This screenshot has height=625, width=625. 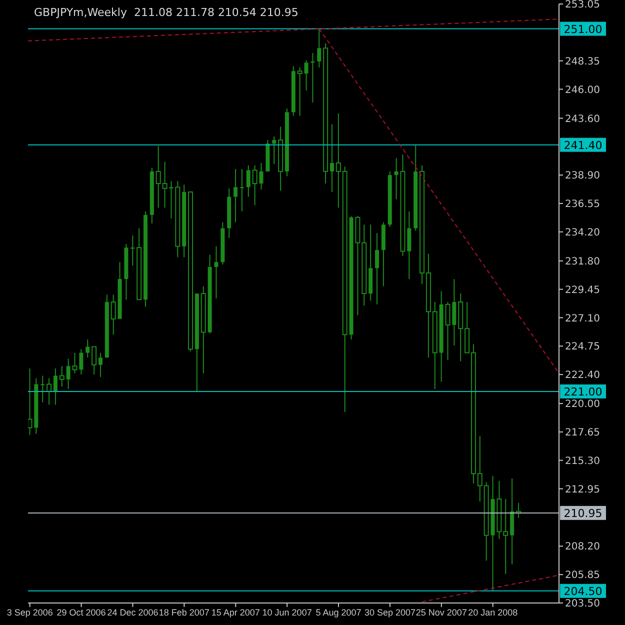 I want to click on y-tick-label: 208.20, so click(x=582, y=547).